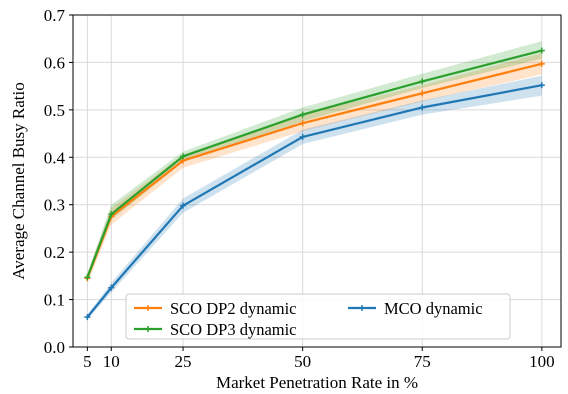  What do you see at coordinates (54, 110) in the screenshot?
I see `y-tick-label: 0.5` at bounding box center [54, 110].